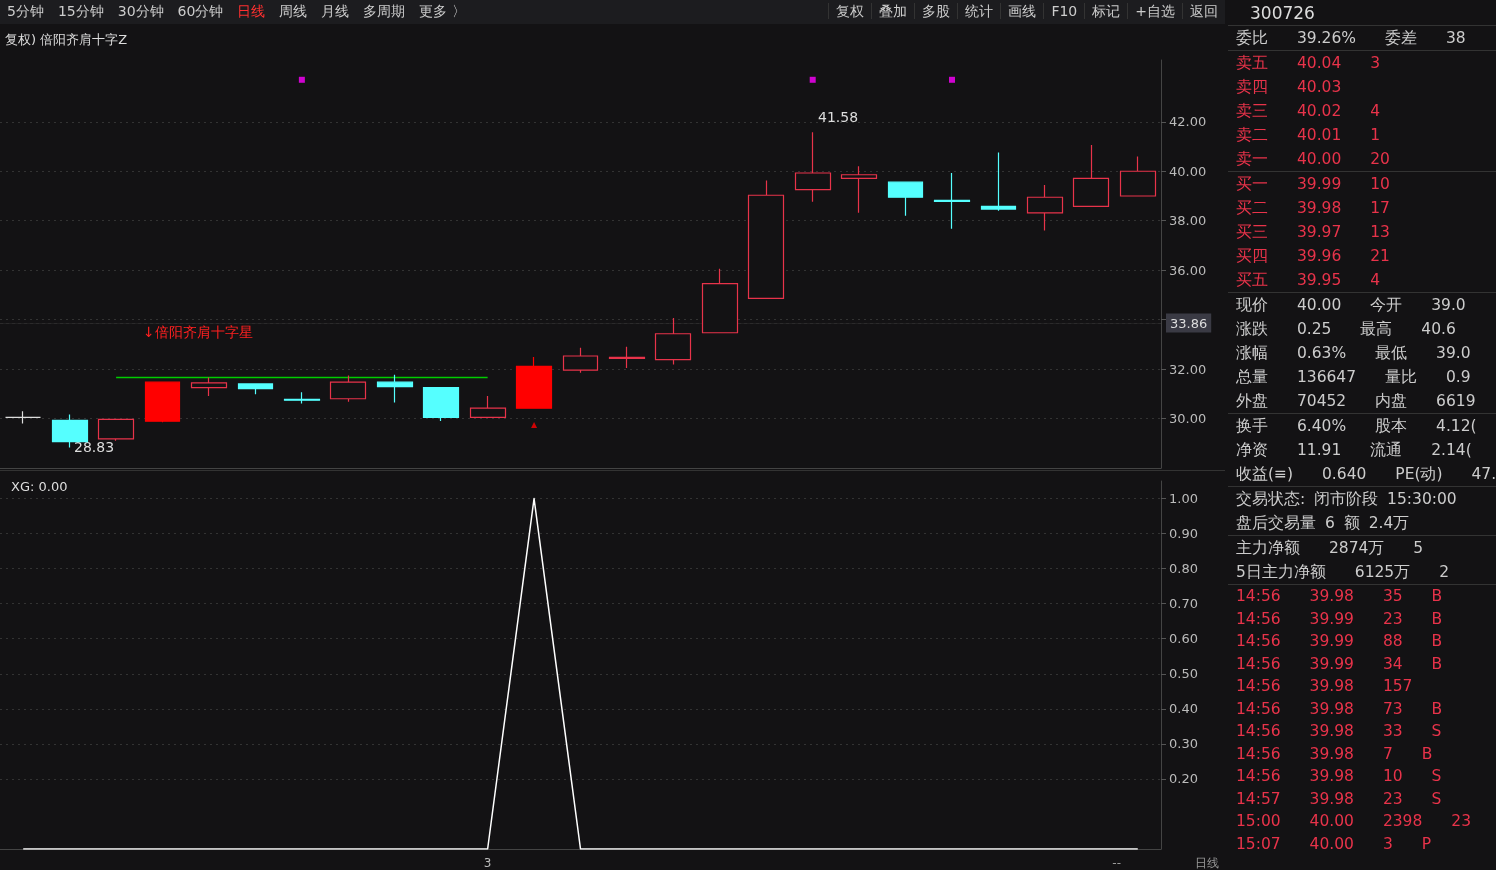 This screenshot has width=1496, height=870. I want to click on text: 主力净额 2874万 5, so click(1330, 548).